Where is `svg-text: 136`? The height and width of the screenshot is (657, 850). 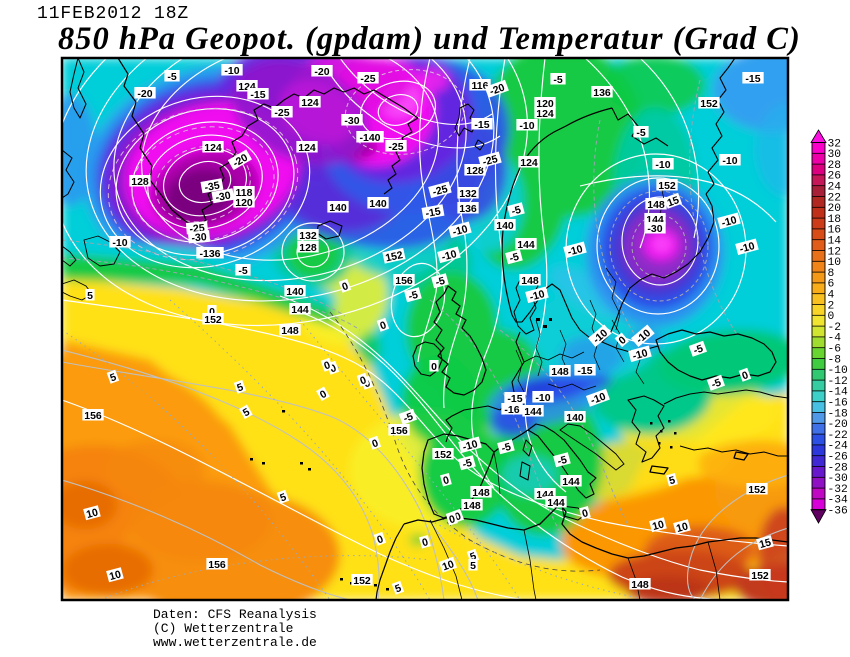
svg-text: 136 is located at coordinates (602, 93).